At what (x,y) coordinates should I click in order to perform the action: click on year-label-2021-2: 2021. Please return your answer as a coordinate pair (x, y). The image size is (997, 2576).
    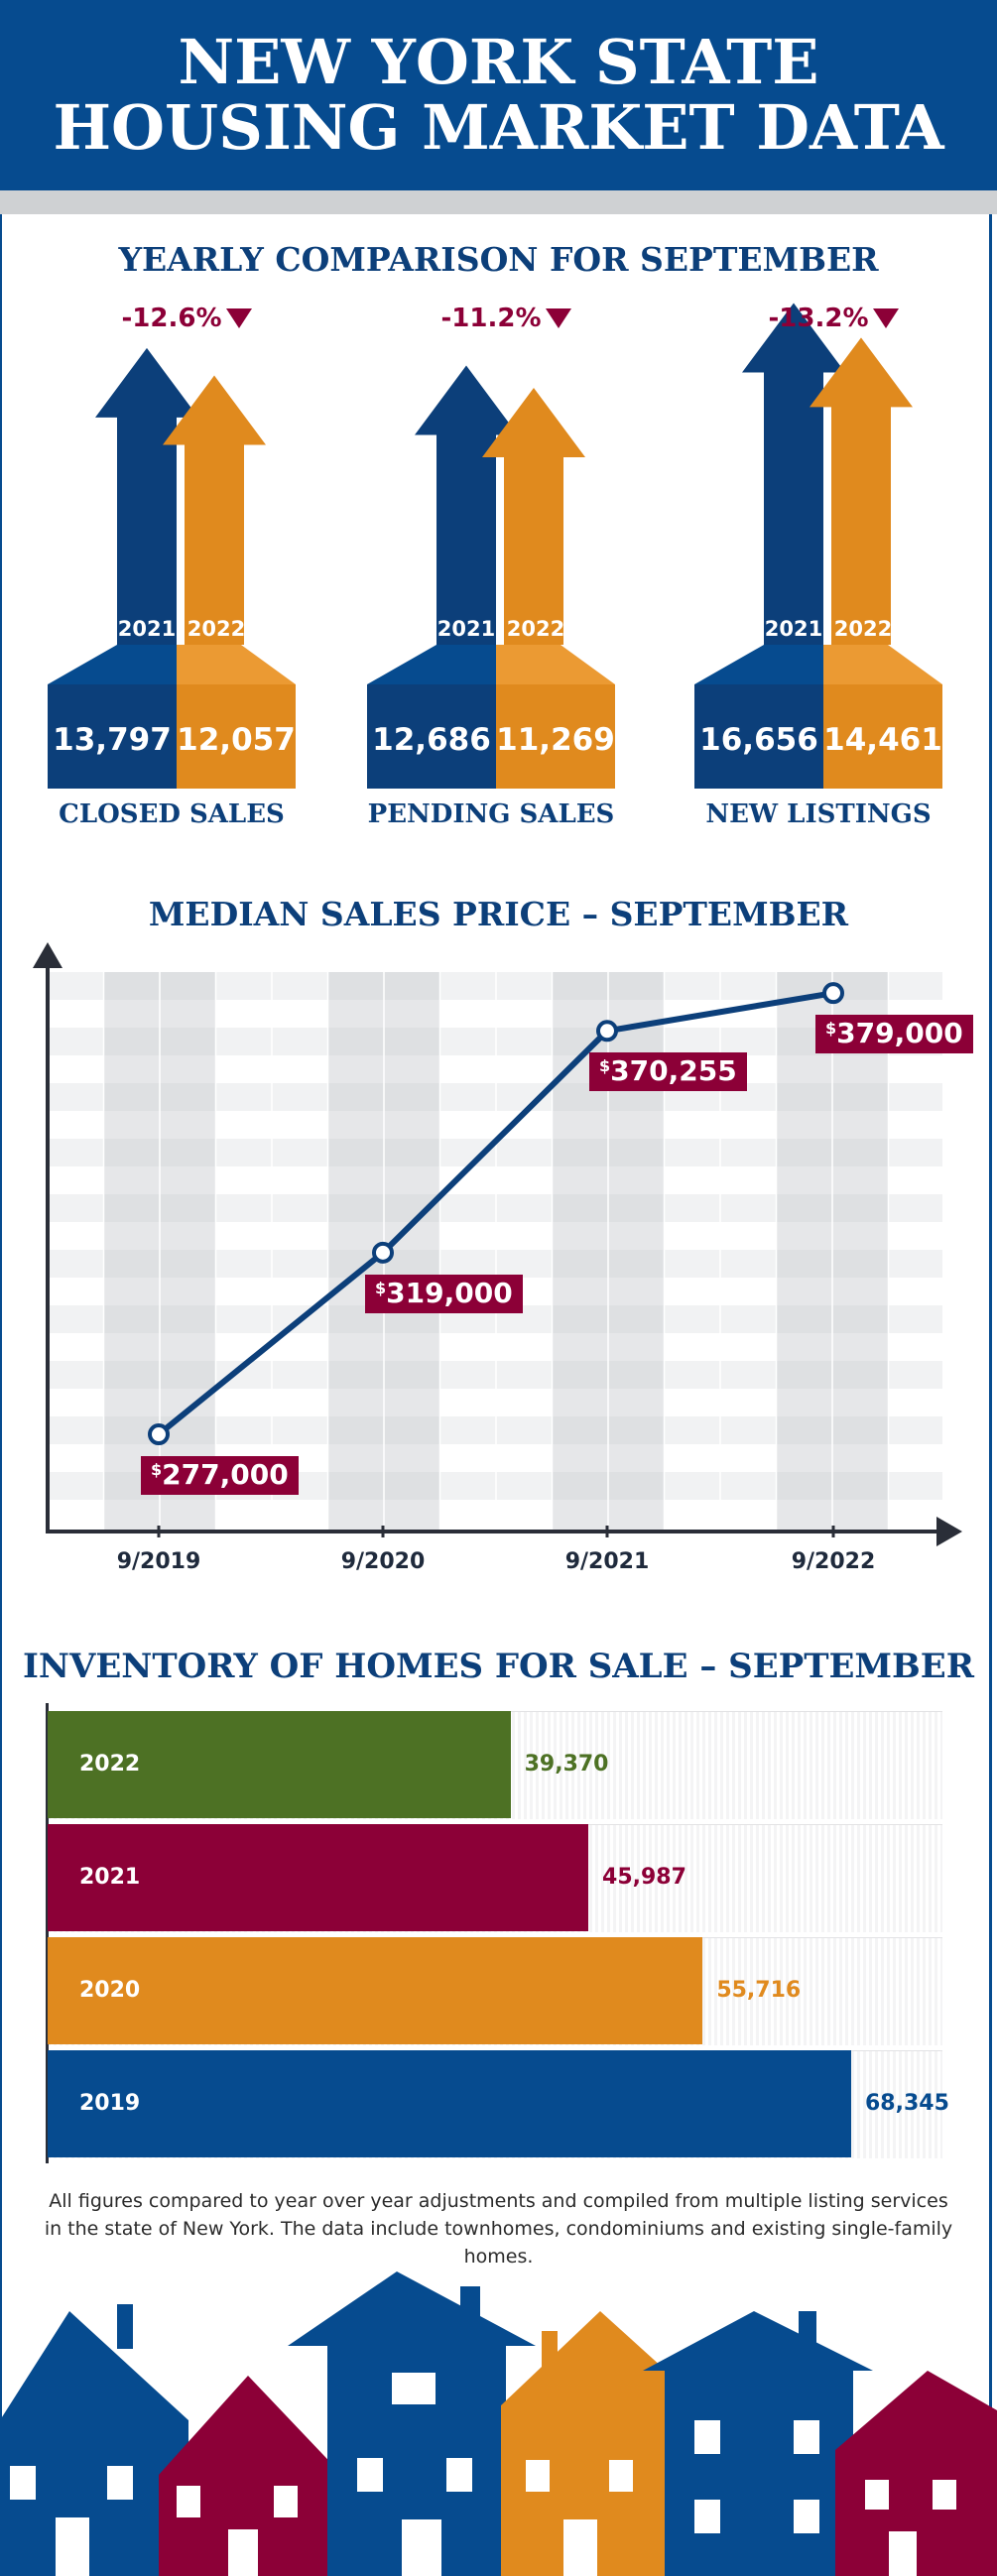
    Looking at the image, I should click on (793, 629).